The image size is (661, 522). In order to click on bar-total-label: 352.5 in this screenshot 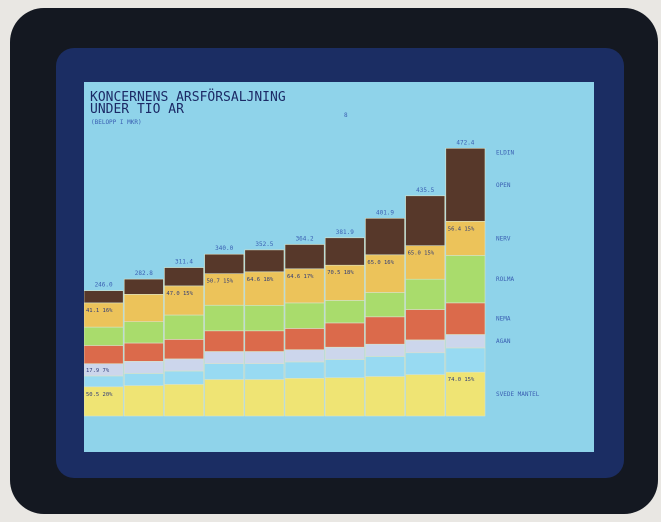, I will do `click(264, 244)`.